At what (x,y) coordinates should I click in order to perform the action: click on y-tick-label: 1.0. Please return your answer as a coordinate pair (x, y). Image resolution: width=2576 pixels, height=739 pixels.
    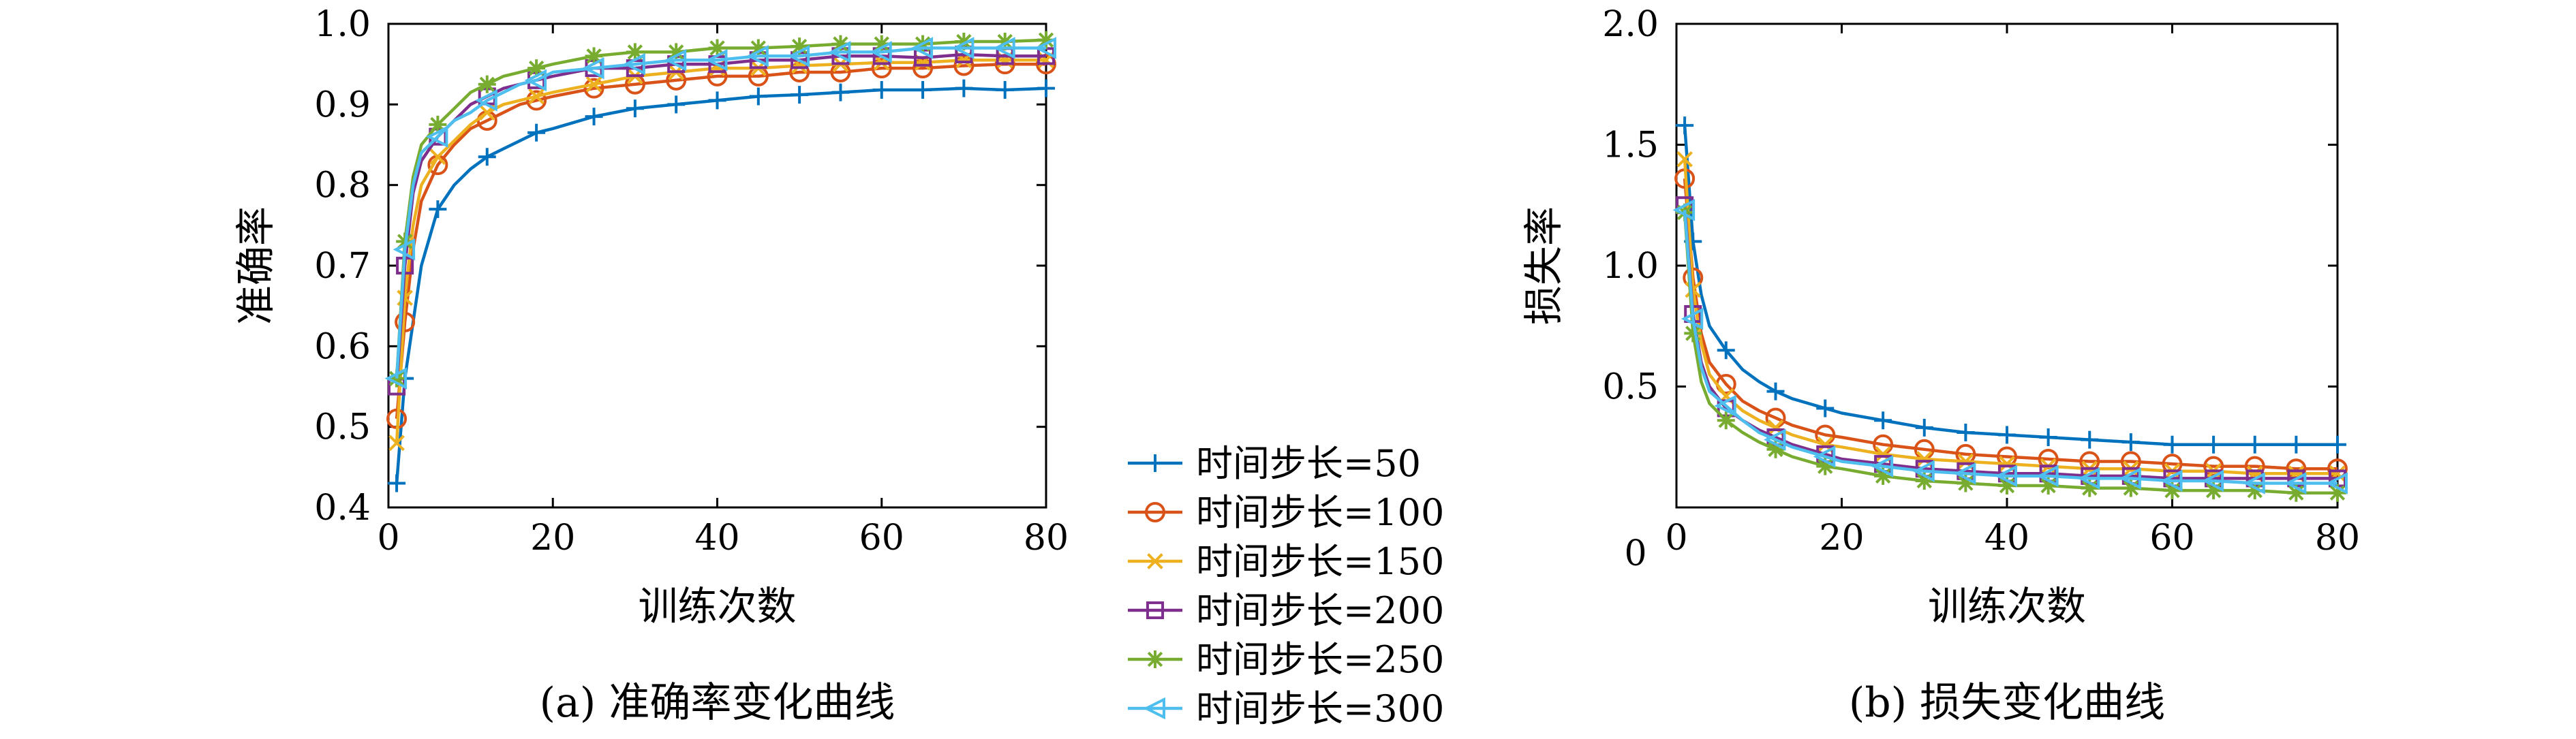
    Looking at the image, I should click on (342, 25).